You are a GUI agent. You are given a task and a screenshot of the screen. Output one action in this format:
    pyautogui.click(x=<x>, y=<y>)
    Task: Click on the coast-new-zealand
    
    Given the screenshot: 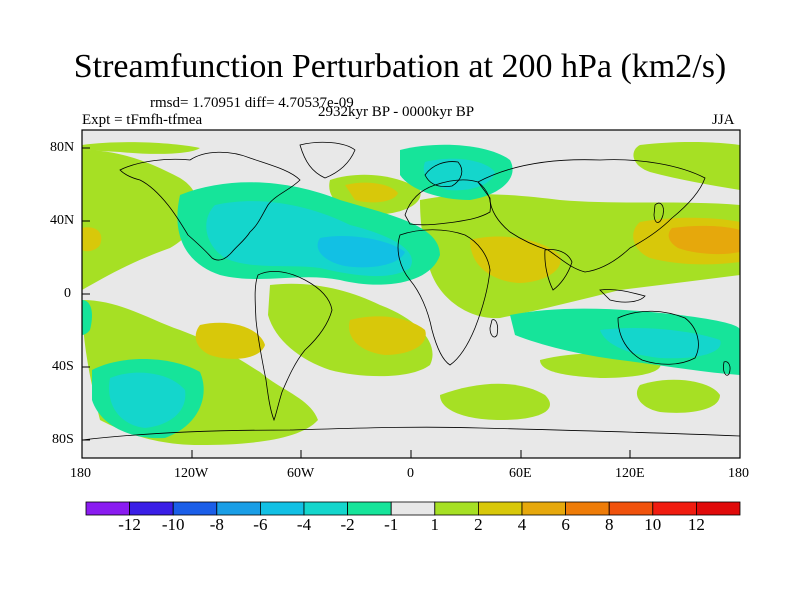 What is the action you would take?
    pyautogui.click(x=727, y=368)
    